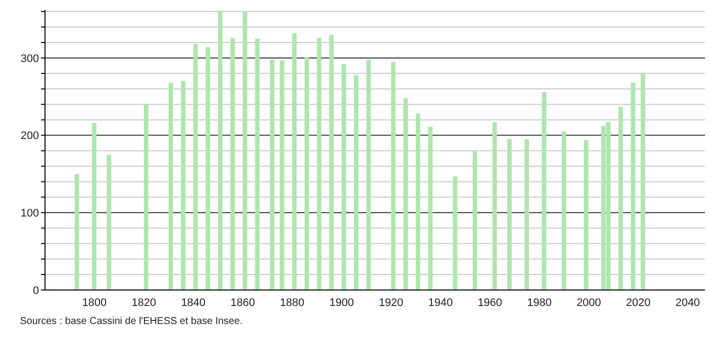 This screenshot has width=710, height=340. What do you see at coordinates (35, 290) in the screenshot?
I see `y-tick-label: 0` at bounding box center [35, 290].